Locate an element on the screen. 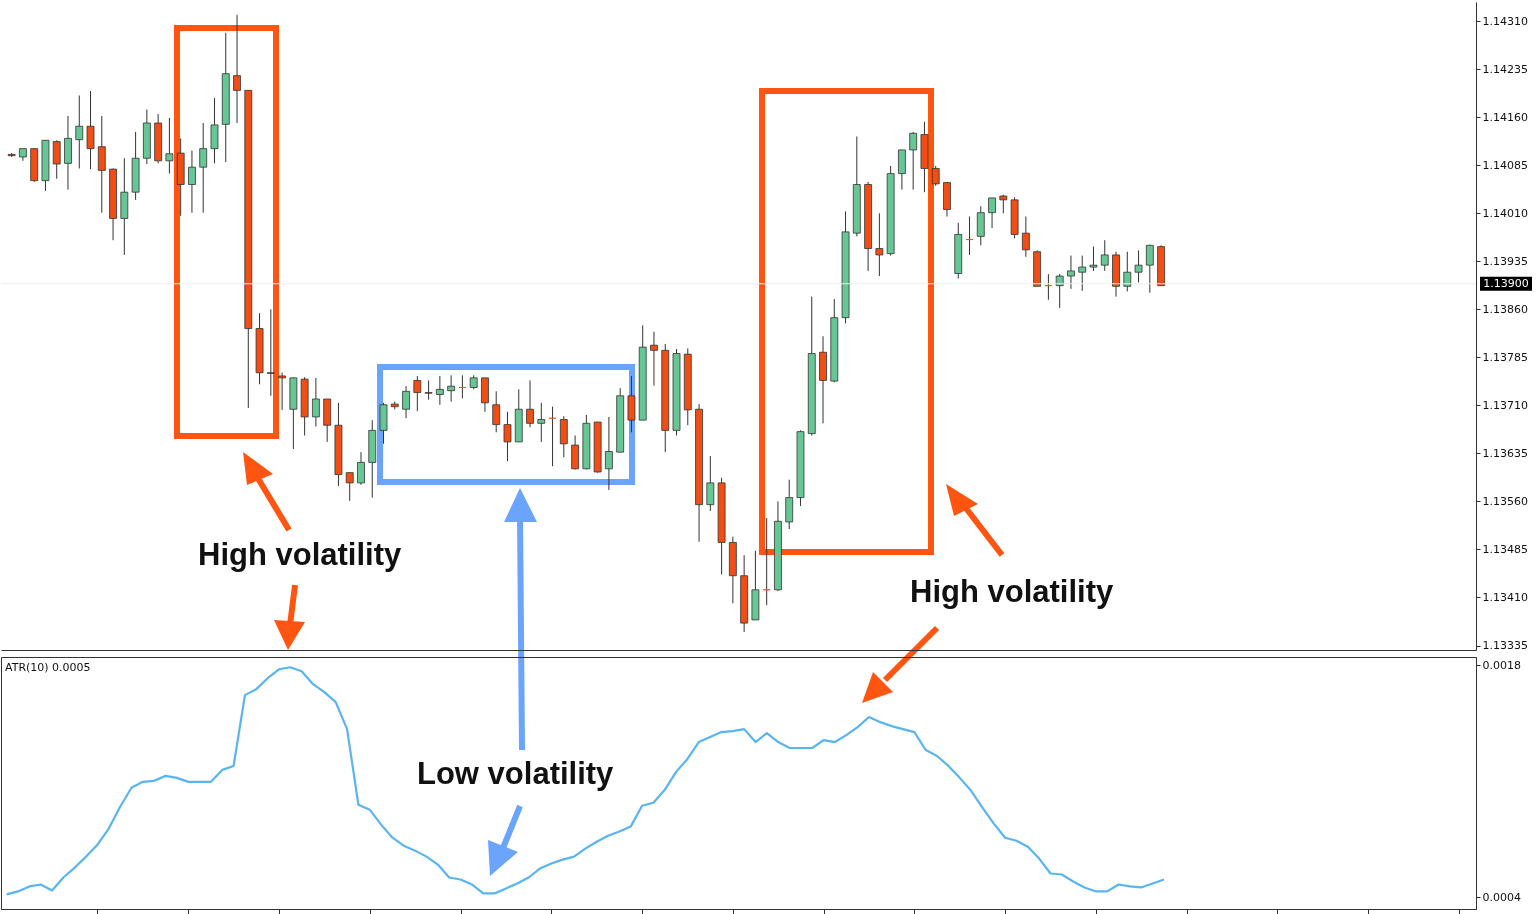 The width and height of the screenshot is (1536, 914). y-tick-label: 1.13410 is located at coordinates (1505, 597).